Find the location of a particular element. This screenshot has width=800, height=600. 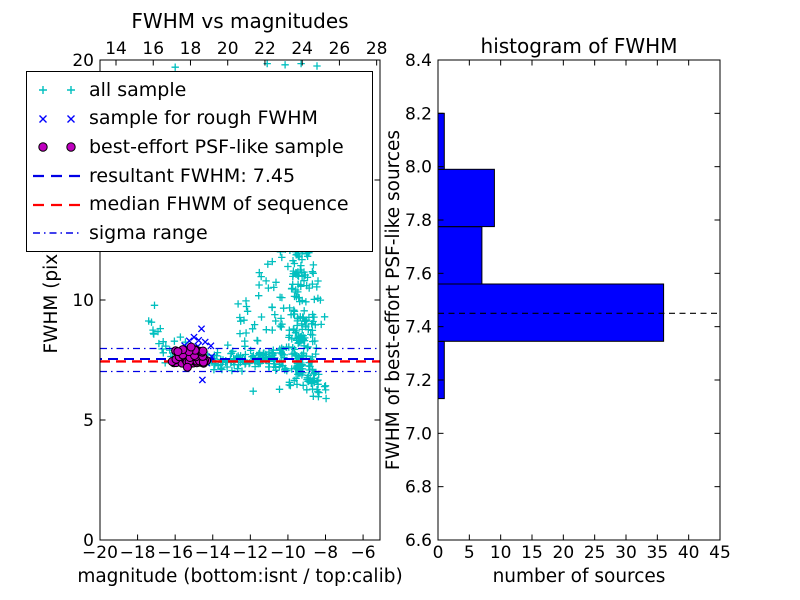

legend-label: all sample is located at coordinates (138, 89).